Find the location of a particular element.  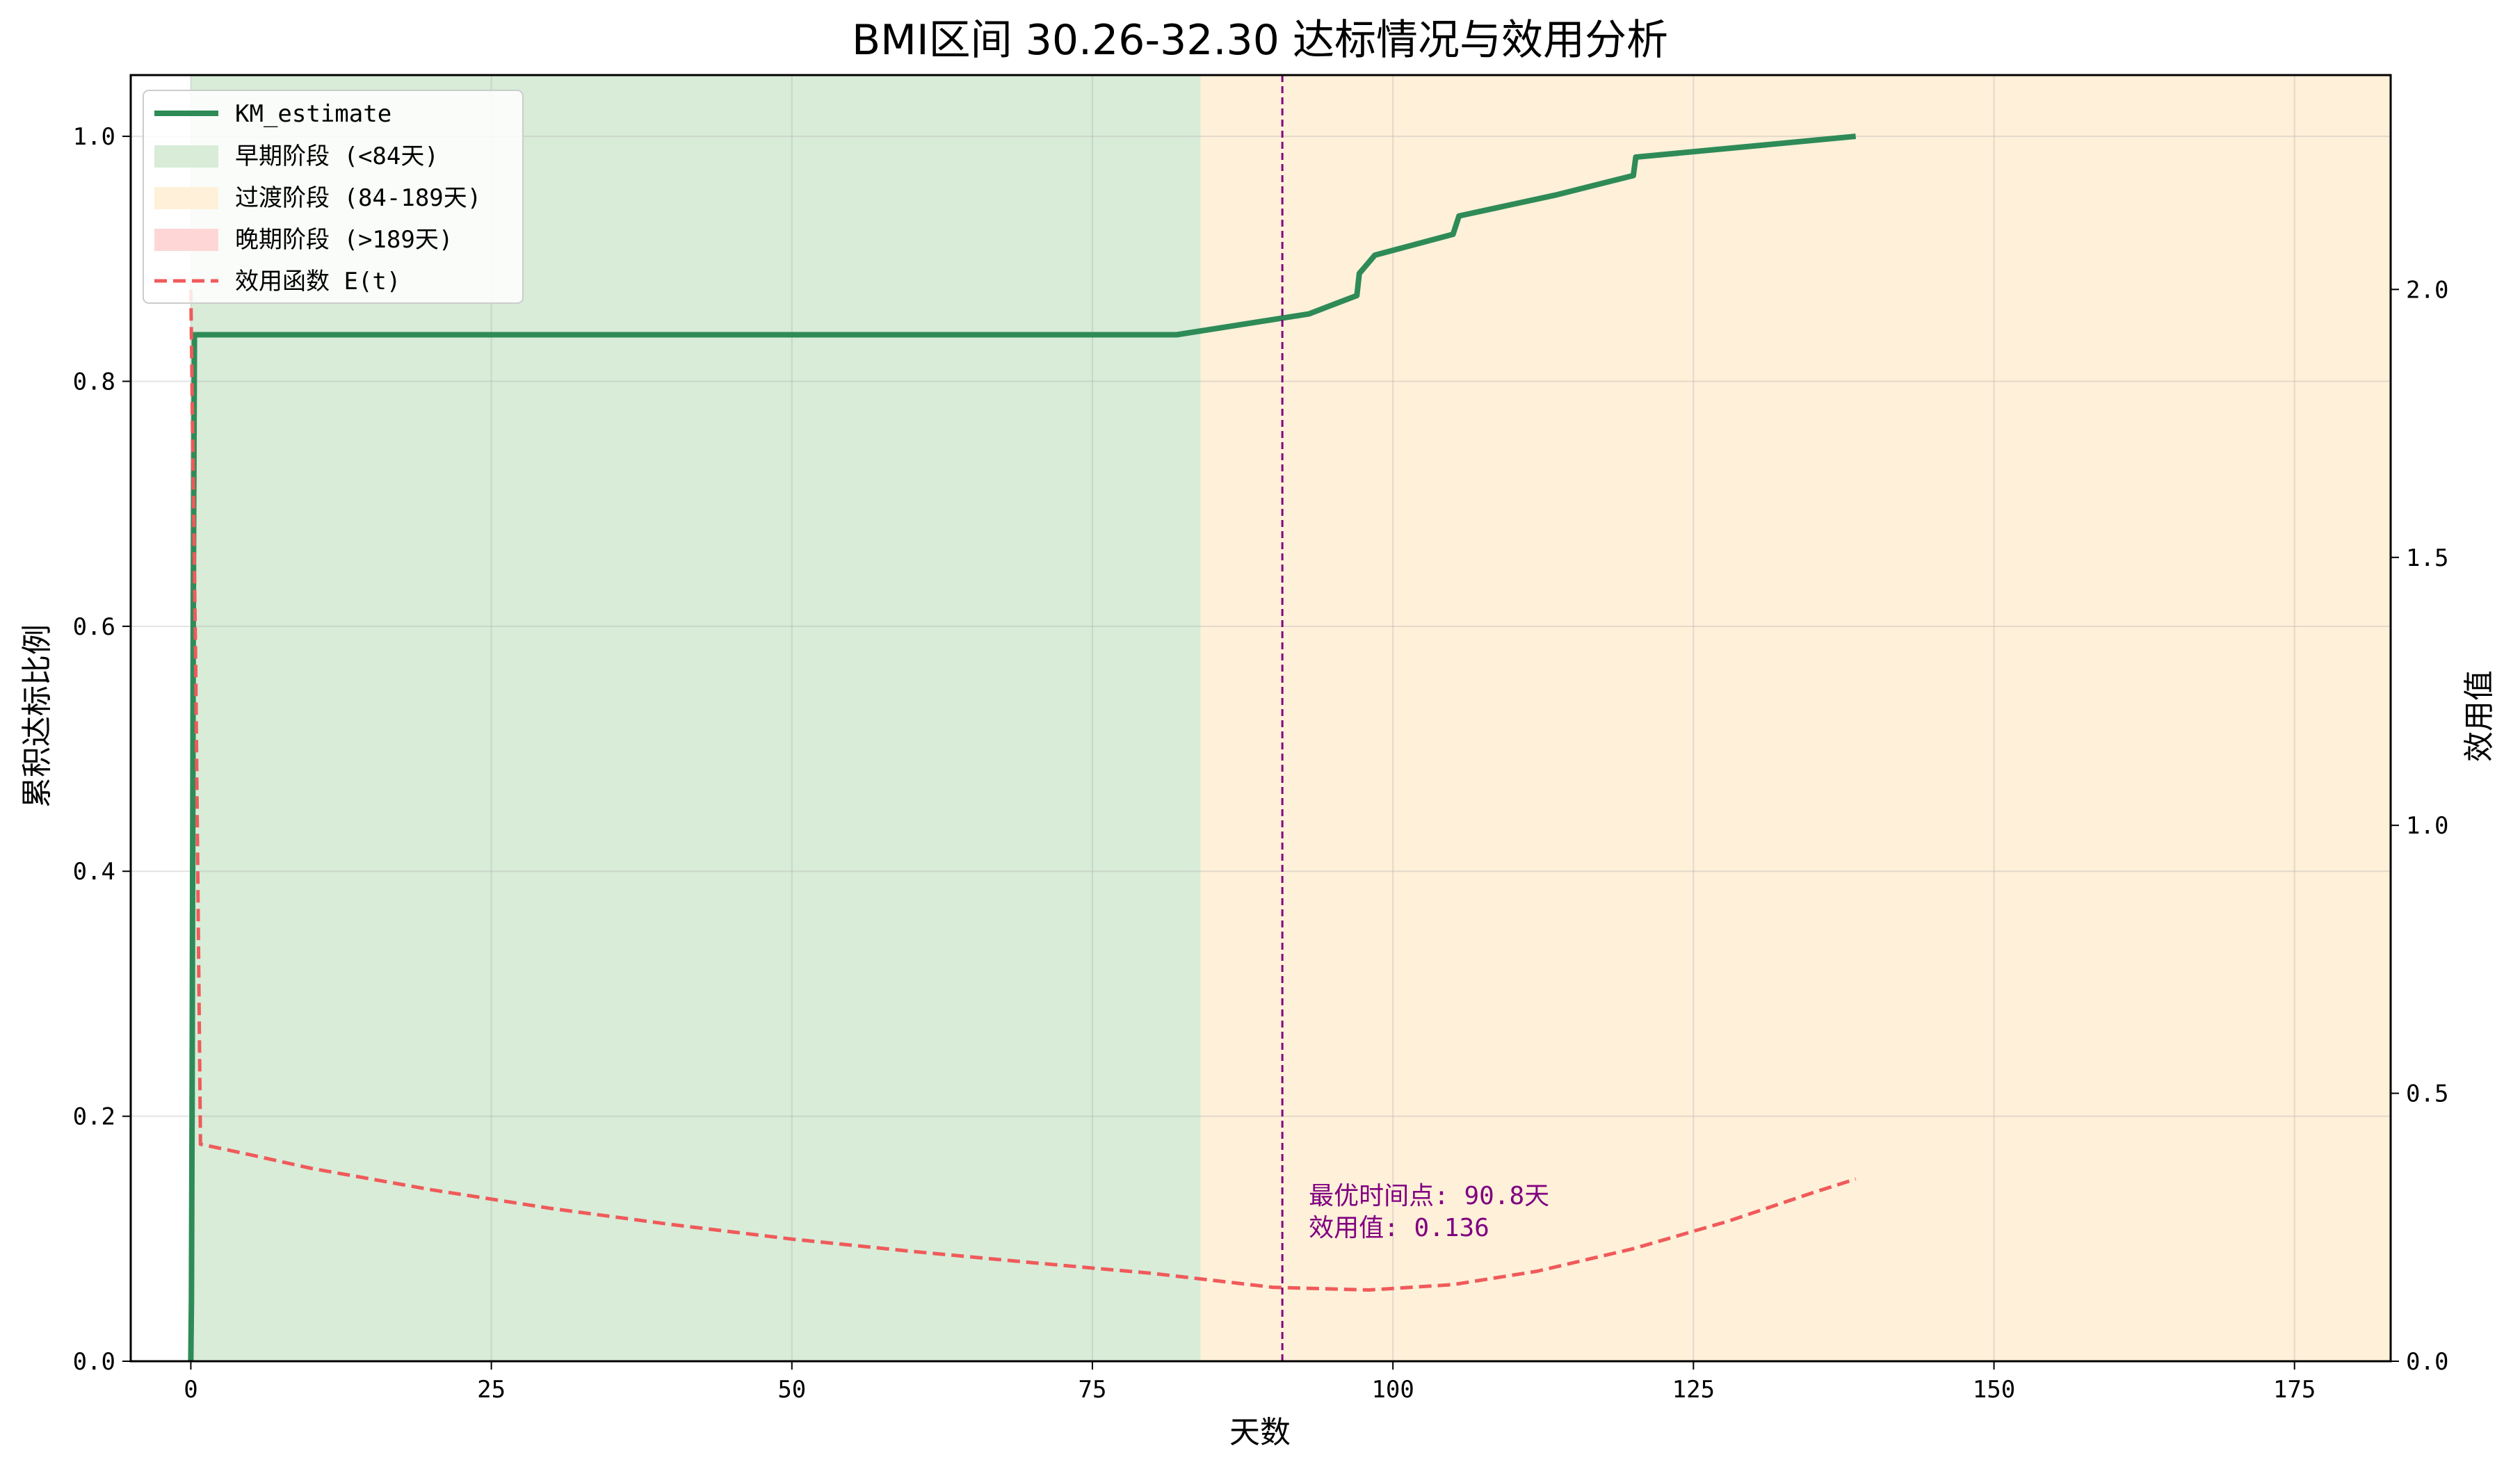

chart-title: BMI区间 30.26-32.30 达标情况与效用分析 is located at coordinates (1260, 40).